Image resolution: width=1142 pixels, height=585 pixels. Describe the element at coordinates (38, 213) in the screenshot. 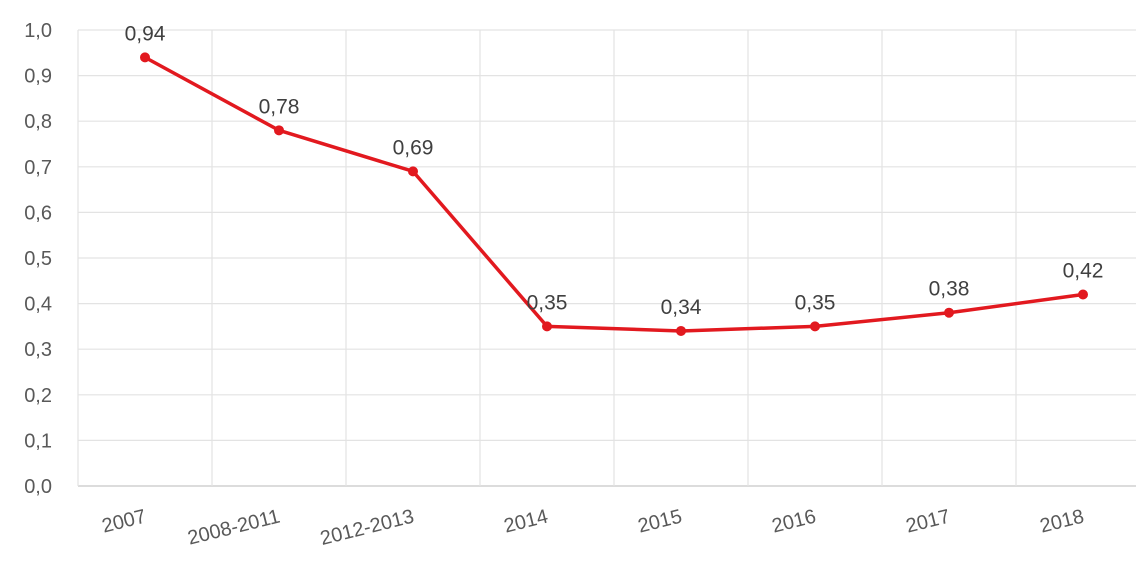

I see `y-tick-label: 0,6` at that location.